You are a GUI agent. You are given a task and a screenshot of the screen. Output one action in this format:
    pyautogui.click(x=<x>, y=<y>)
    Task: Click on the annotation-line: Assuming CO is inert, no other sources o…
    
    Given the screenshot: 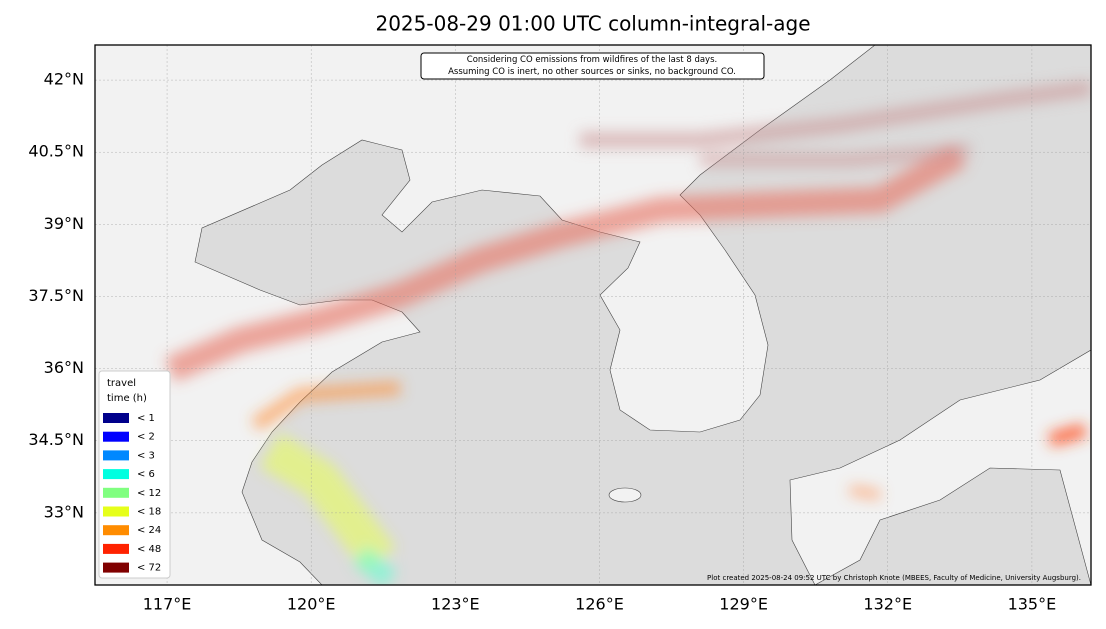 What is the action you would take?
    pyautogui.click(x=592, y=72)
    